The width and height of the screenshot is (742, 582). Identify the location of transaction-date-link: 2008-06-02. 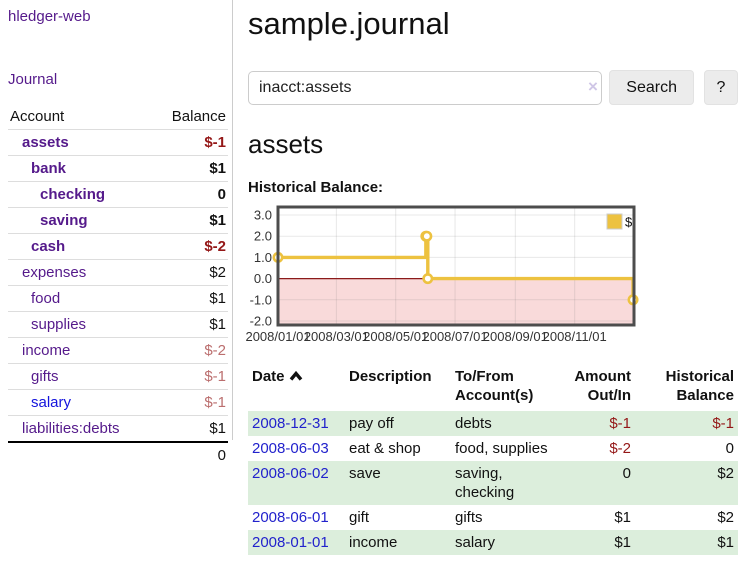
(290, 473).